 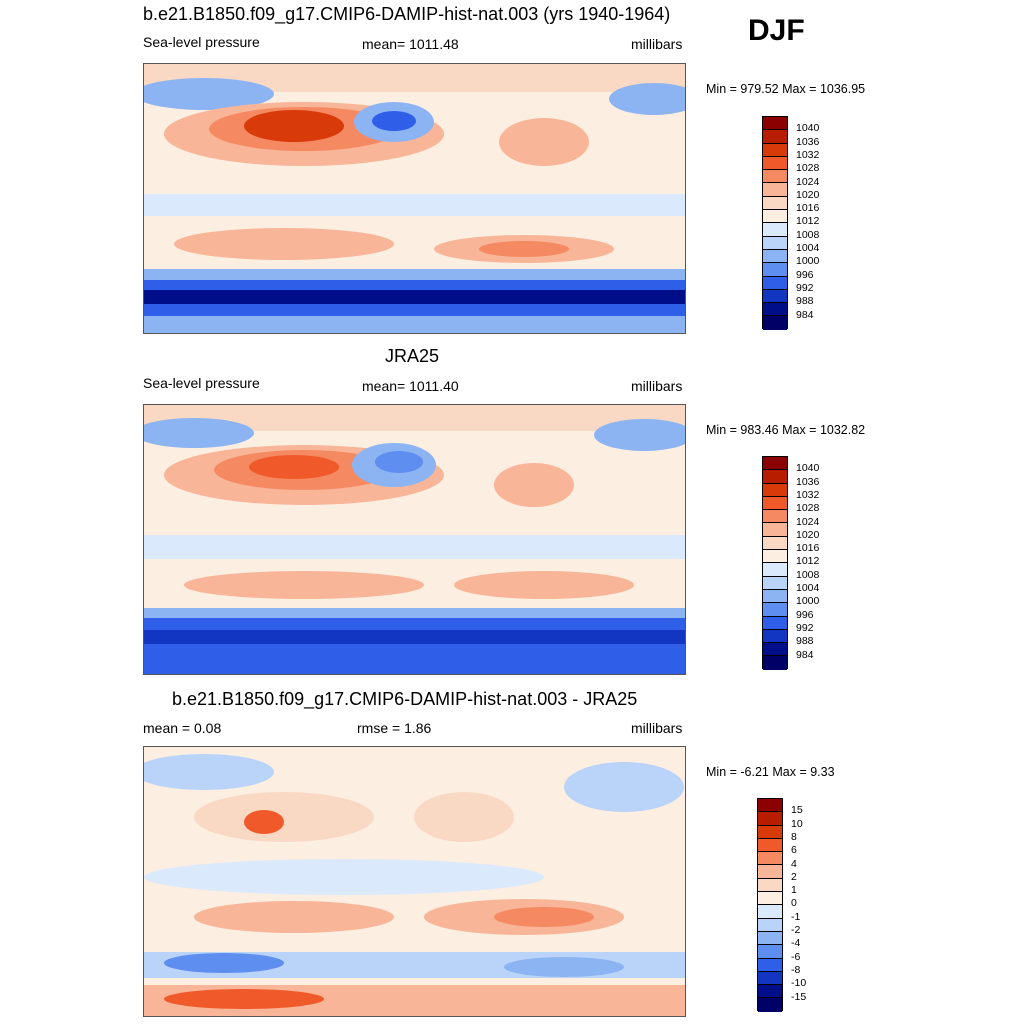 I want to click on colorbar-tick-label: 0, so click(x=794, y=903).